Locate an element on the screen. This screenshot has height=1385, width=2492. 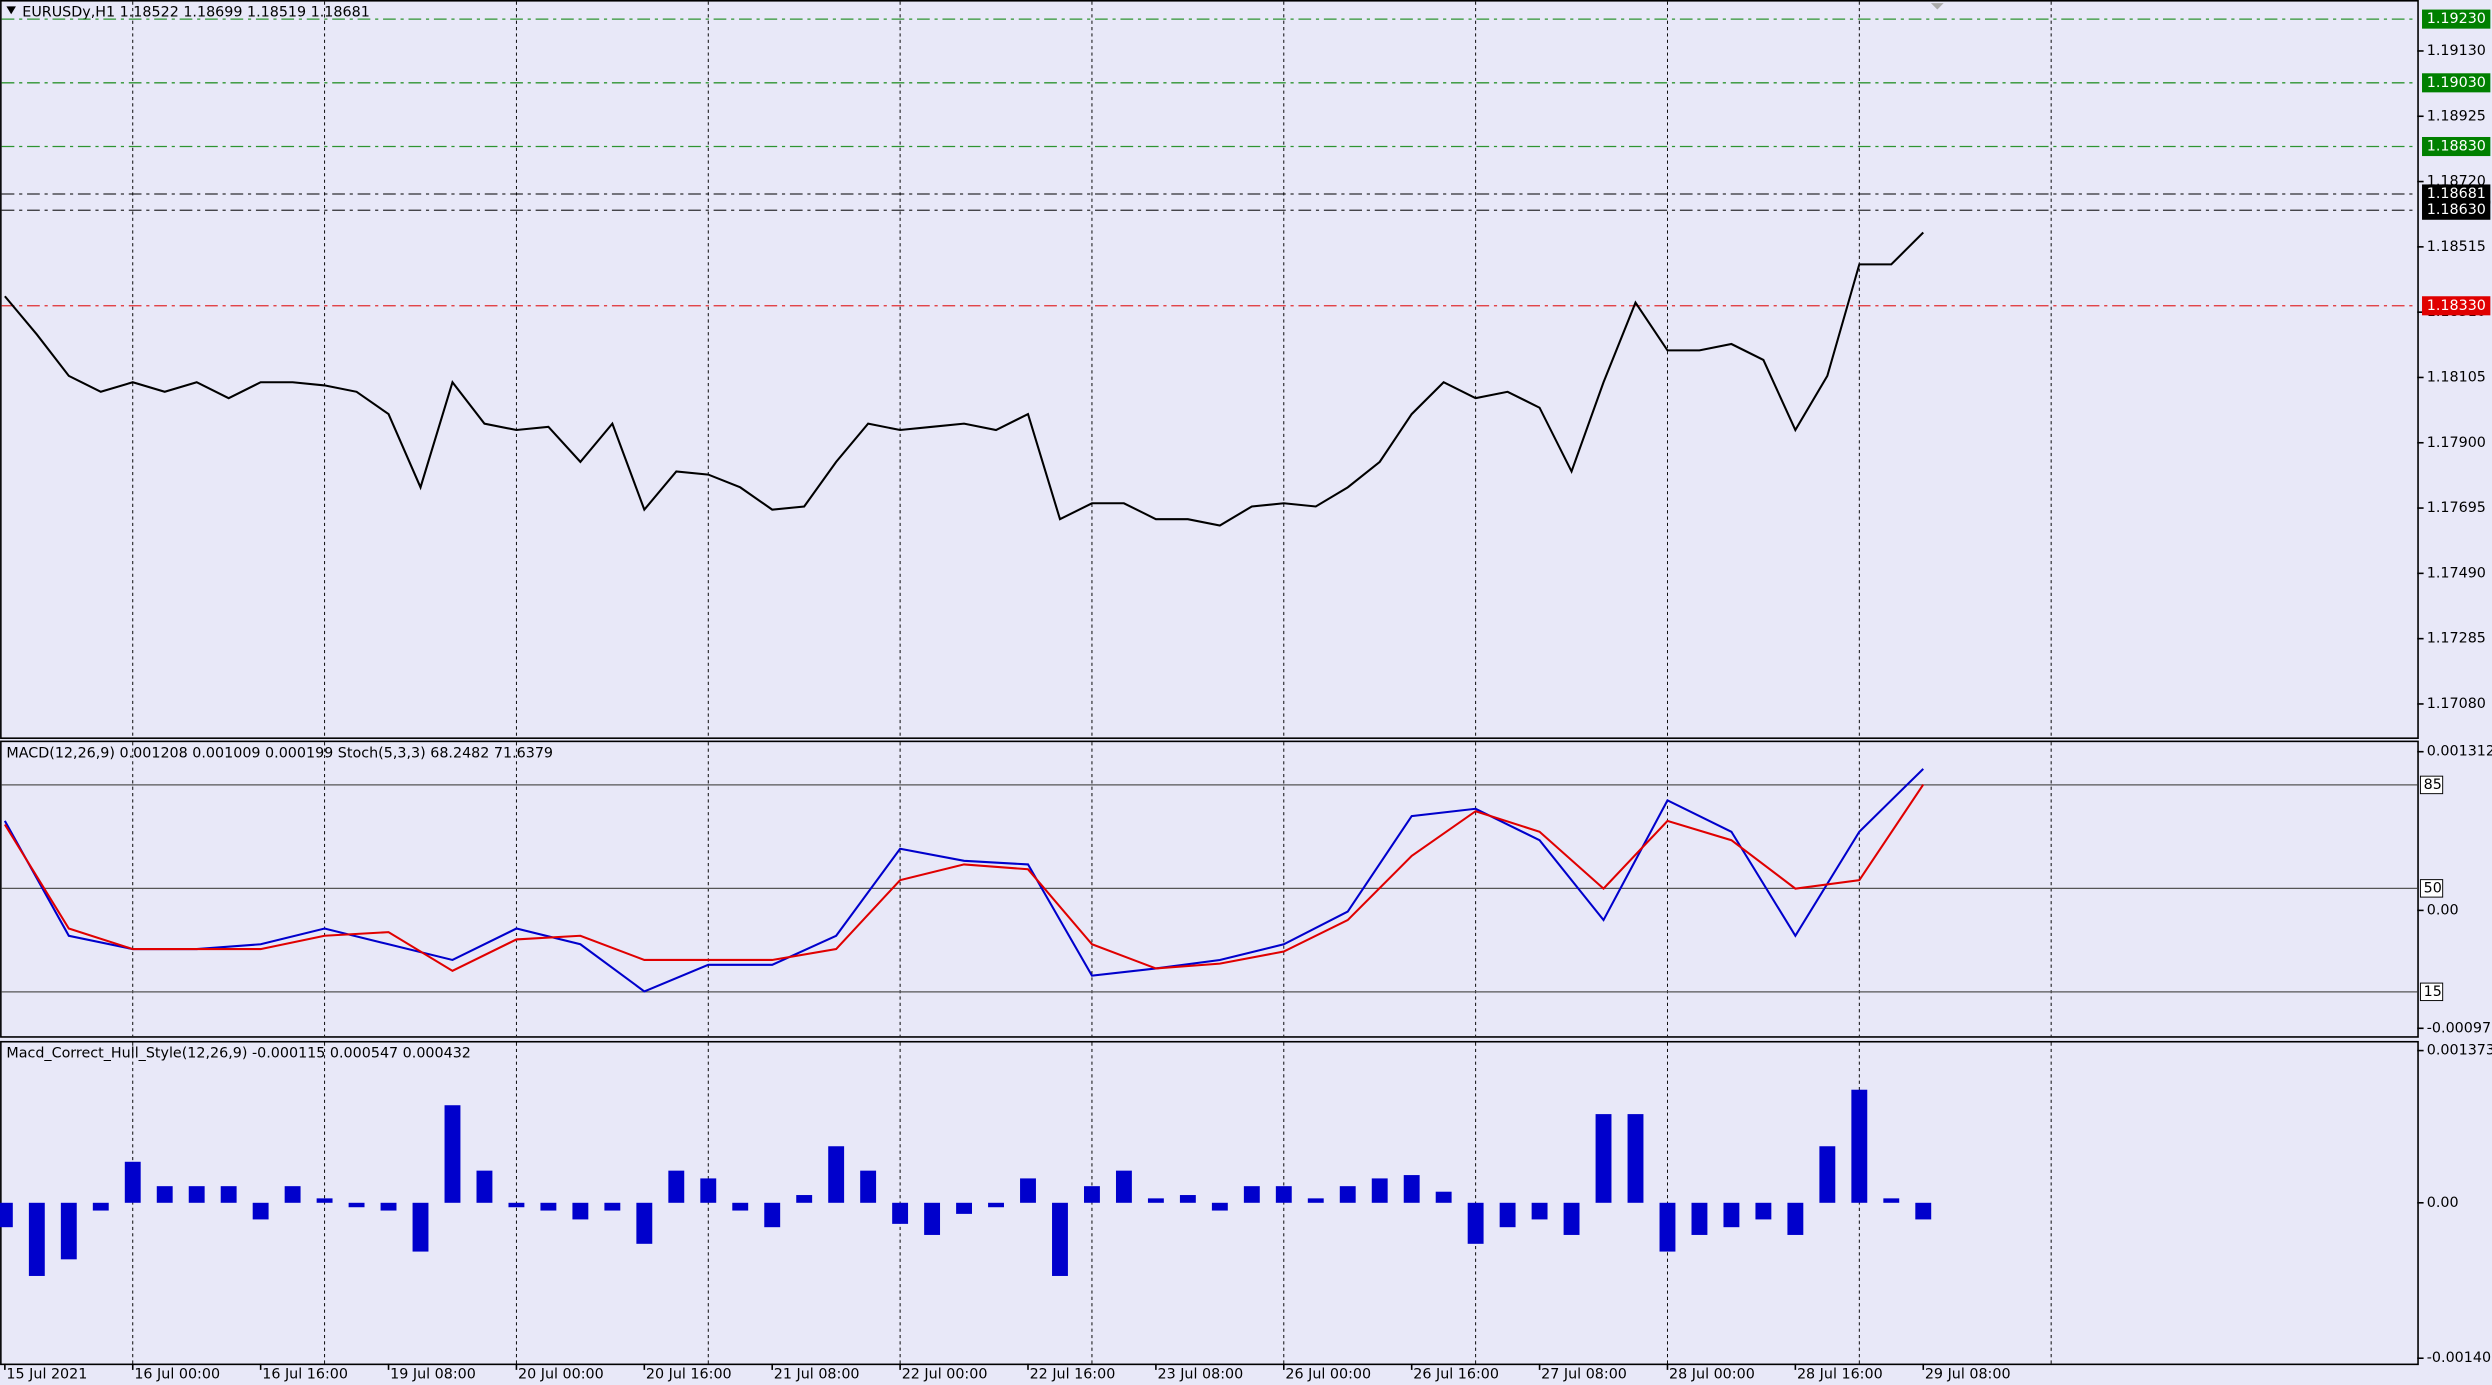
x-tick-label: 16 Jul 00:00 is located at coordinates (177, 1375).